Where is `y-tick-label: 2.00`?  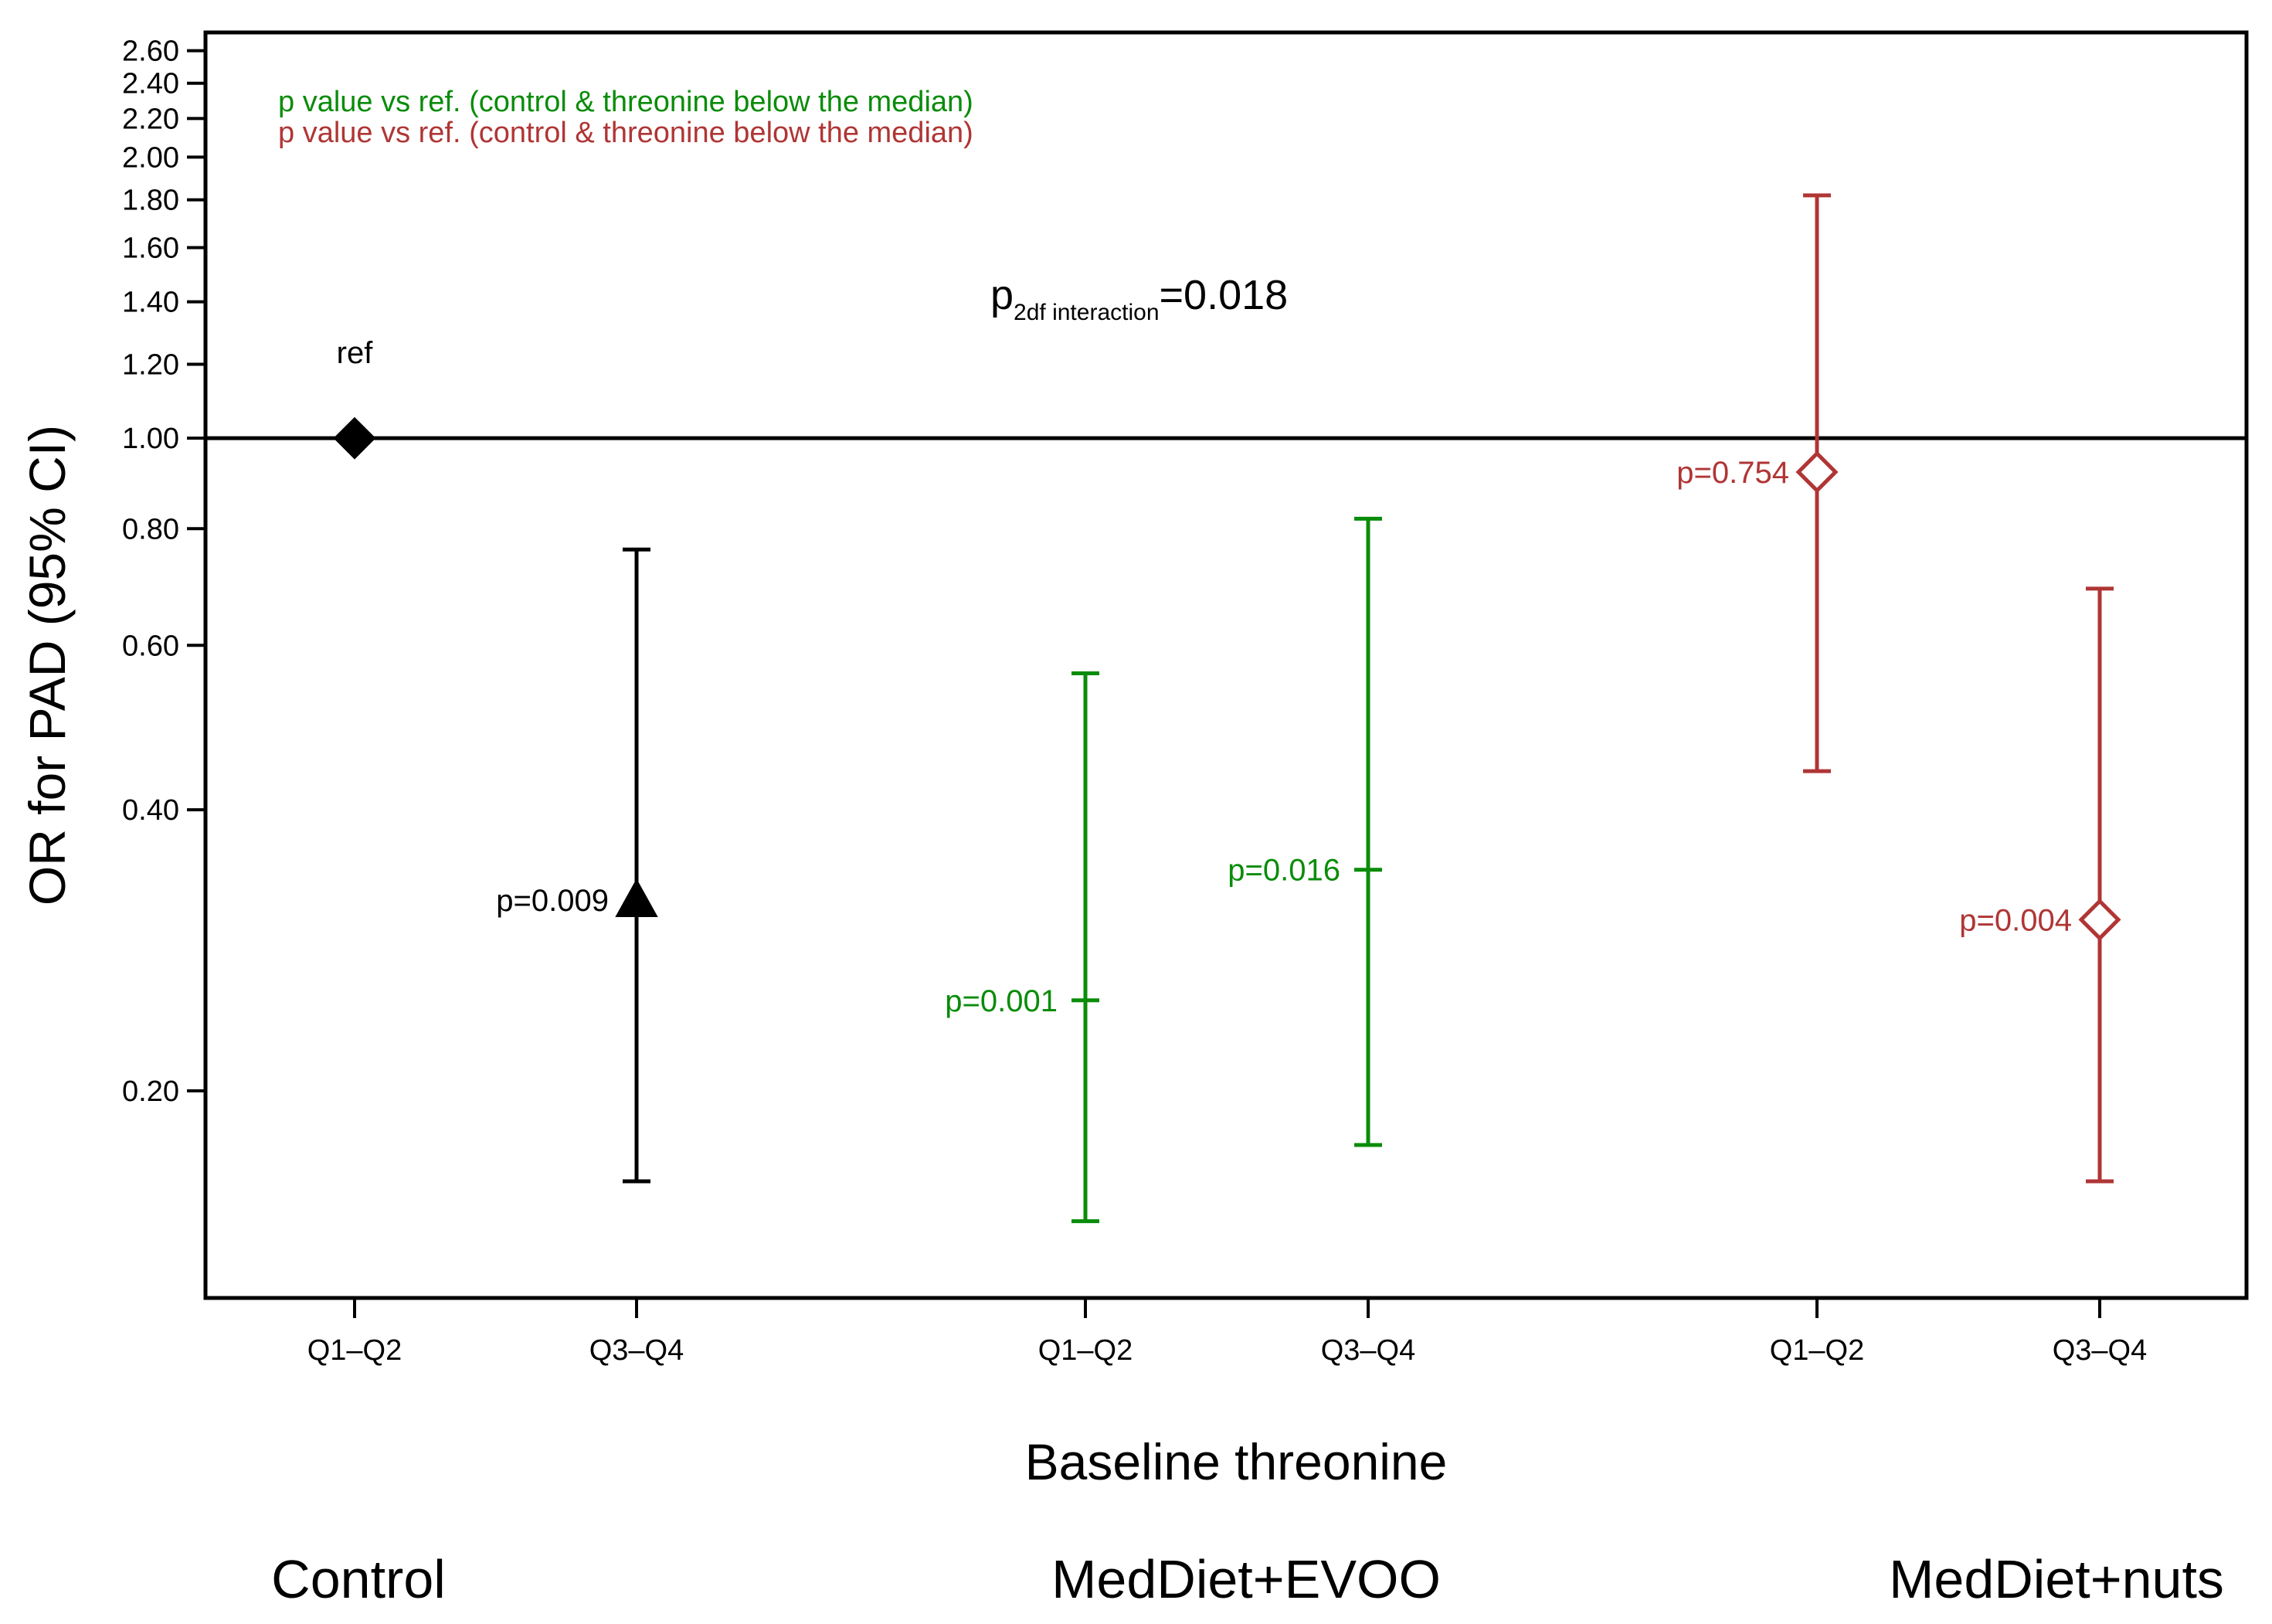 y-tick-label: 2.00 is located at coordinates (150, 157).